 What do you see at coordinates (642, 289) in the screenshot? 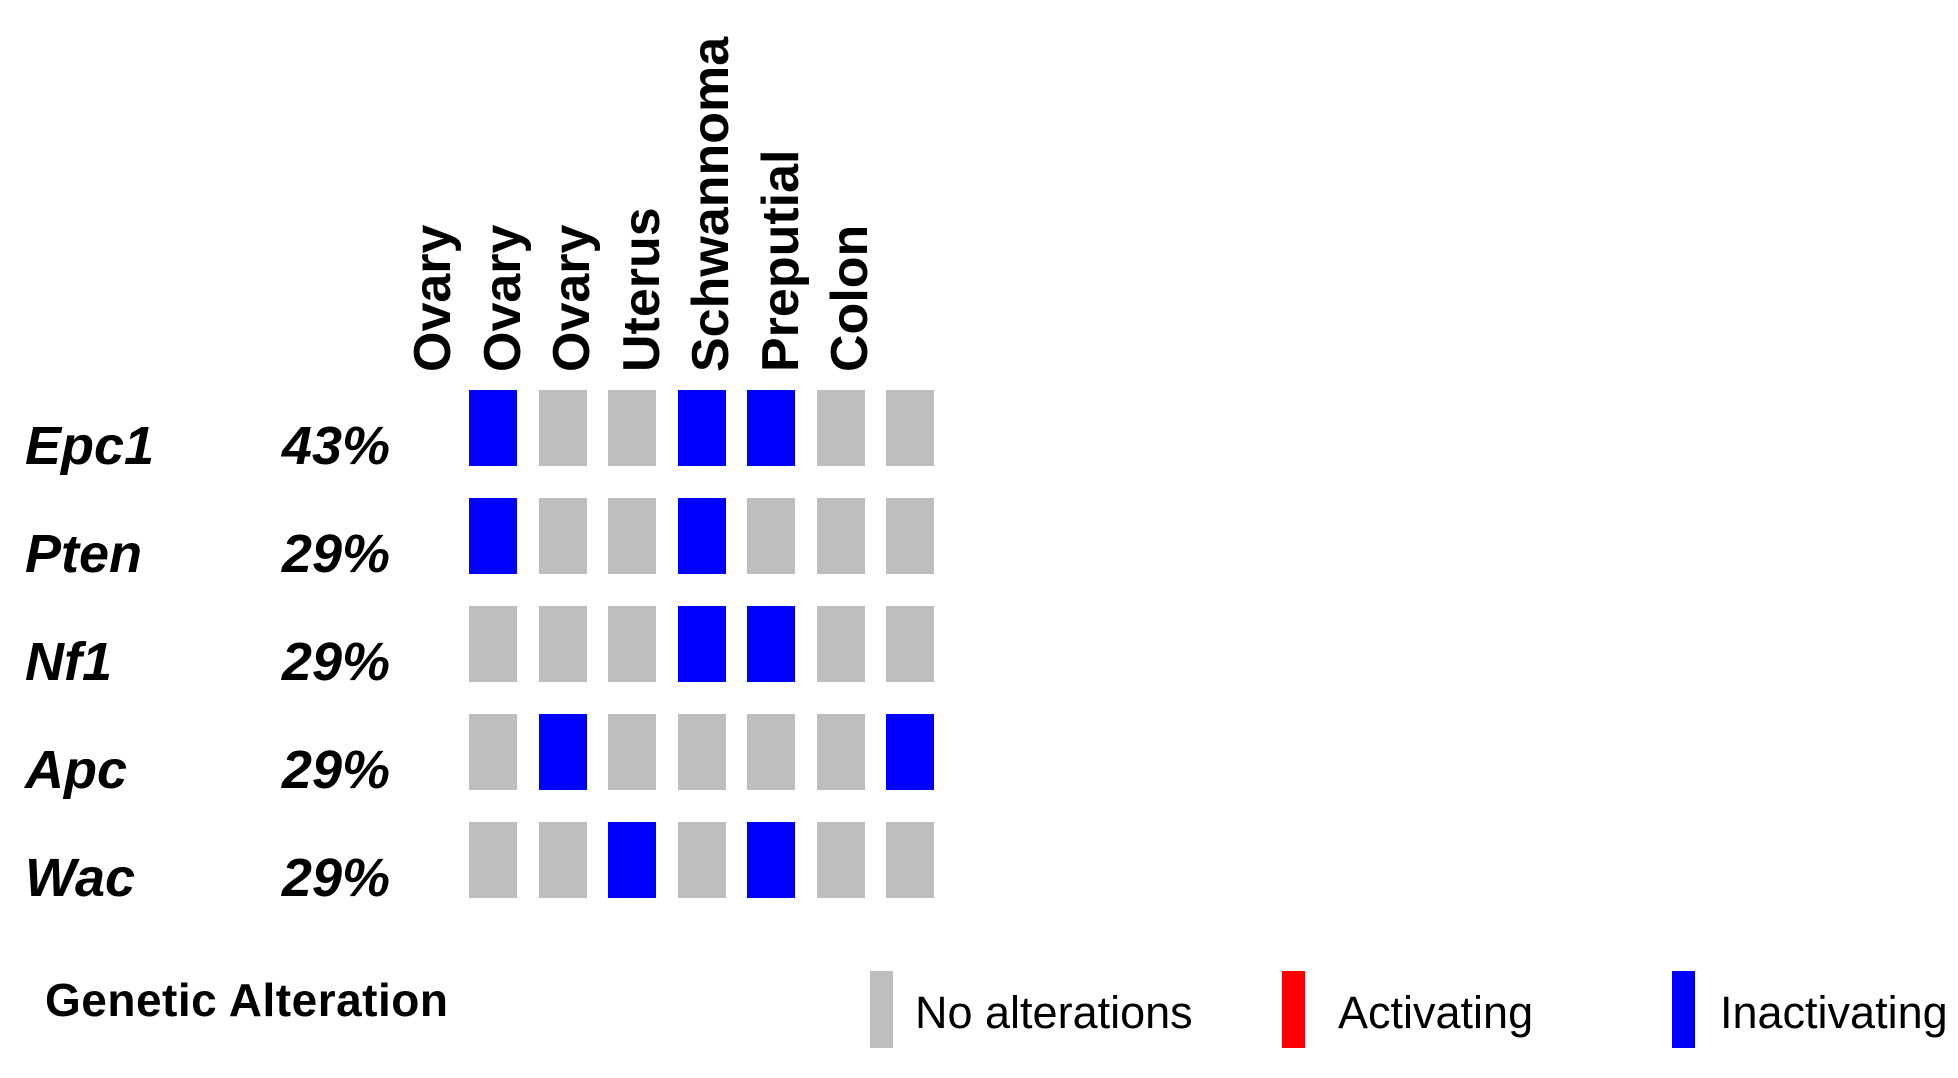
I see `sample-column-label: Uterus` at bounding box center [642, 289].